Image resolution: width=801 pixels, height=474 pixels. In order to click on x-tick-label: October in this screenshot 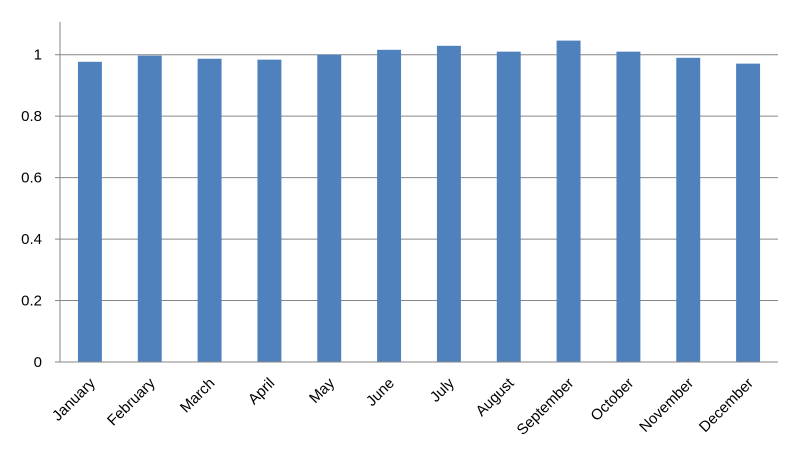, I will do `click(612, 400)`.